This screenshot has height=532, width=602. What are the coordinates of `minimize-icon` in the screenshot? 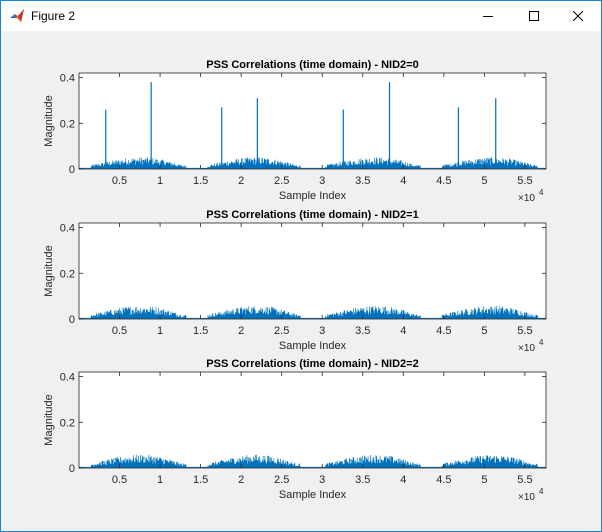 It's located at (488, 16).